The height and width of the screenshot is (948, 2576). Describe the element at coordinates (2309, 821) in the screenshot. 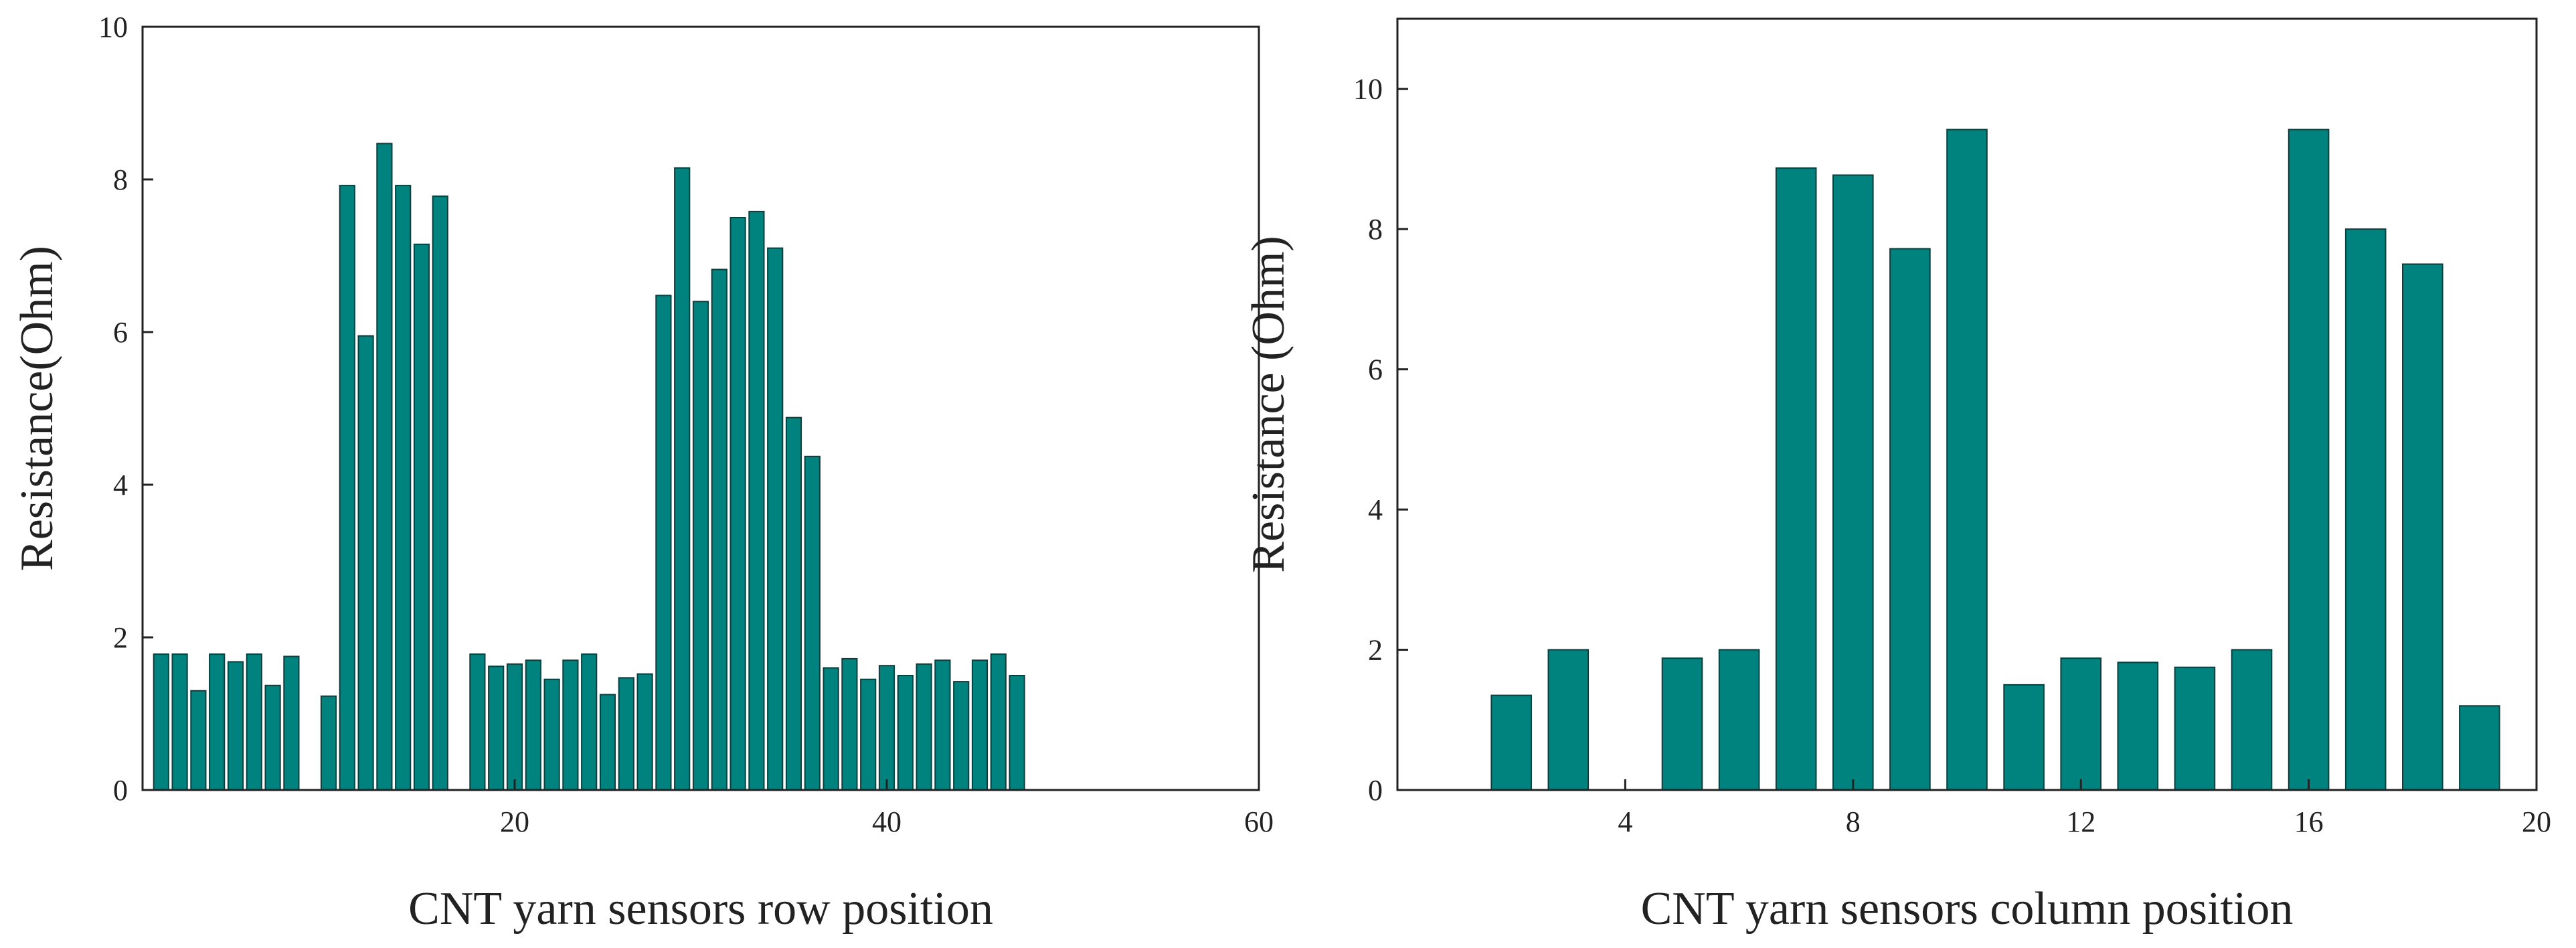

I see `x-tick-label: 16` at that location.